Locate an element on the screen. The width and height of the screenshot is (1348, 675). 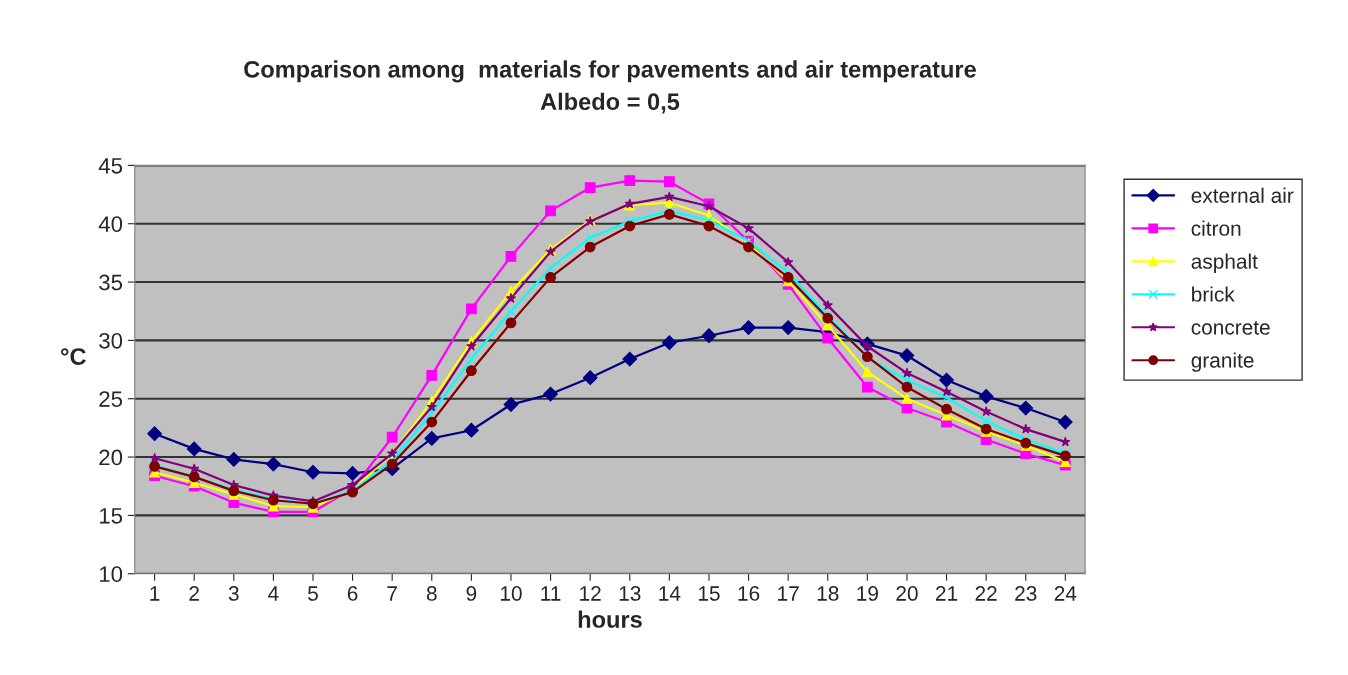
legend-label: granite is located at coordinates (1222, 362).